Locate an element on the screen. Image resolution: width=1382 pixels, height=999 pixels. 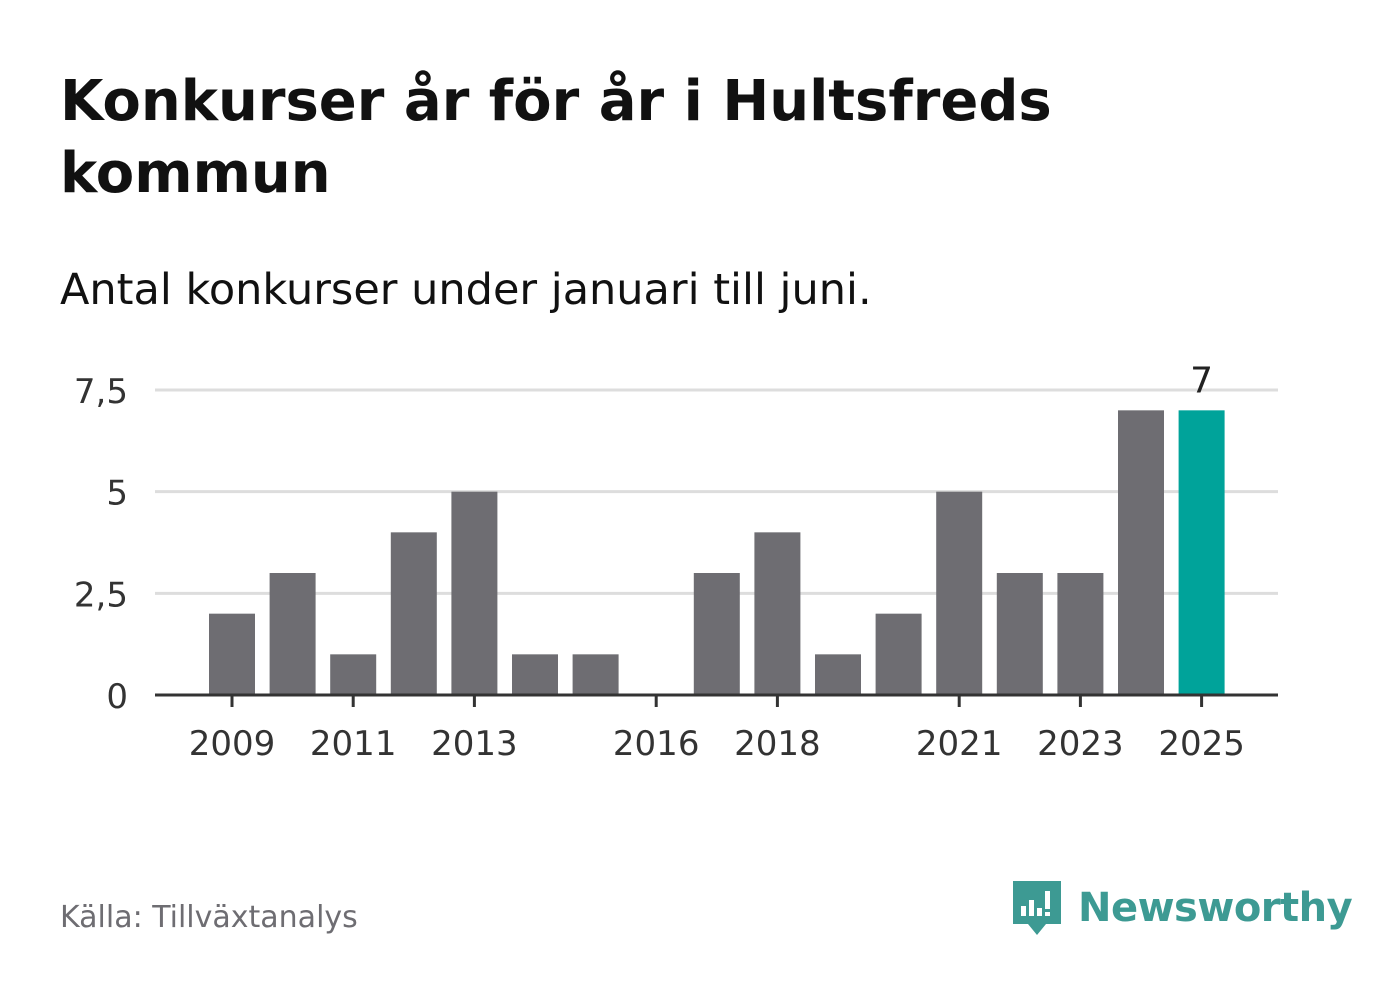
bar-2021 is located at coordinates (959, 593).